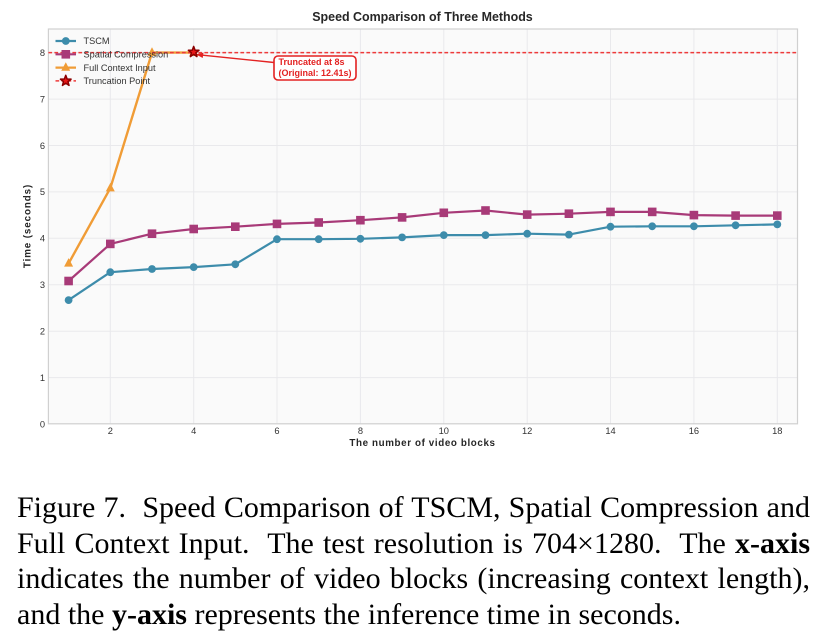 The height and width of the screenshot is (638, 825). Describe the element at coordinates (120, 68) in the screenshot. I see `svg-text: Full Context Input` at that location.